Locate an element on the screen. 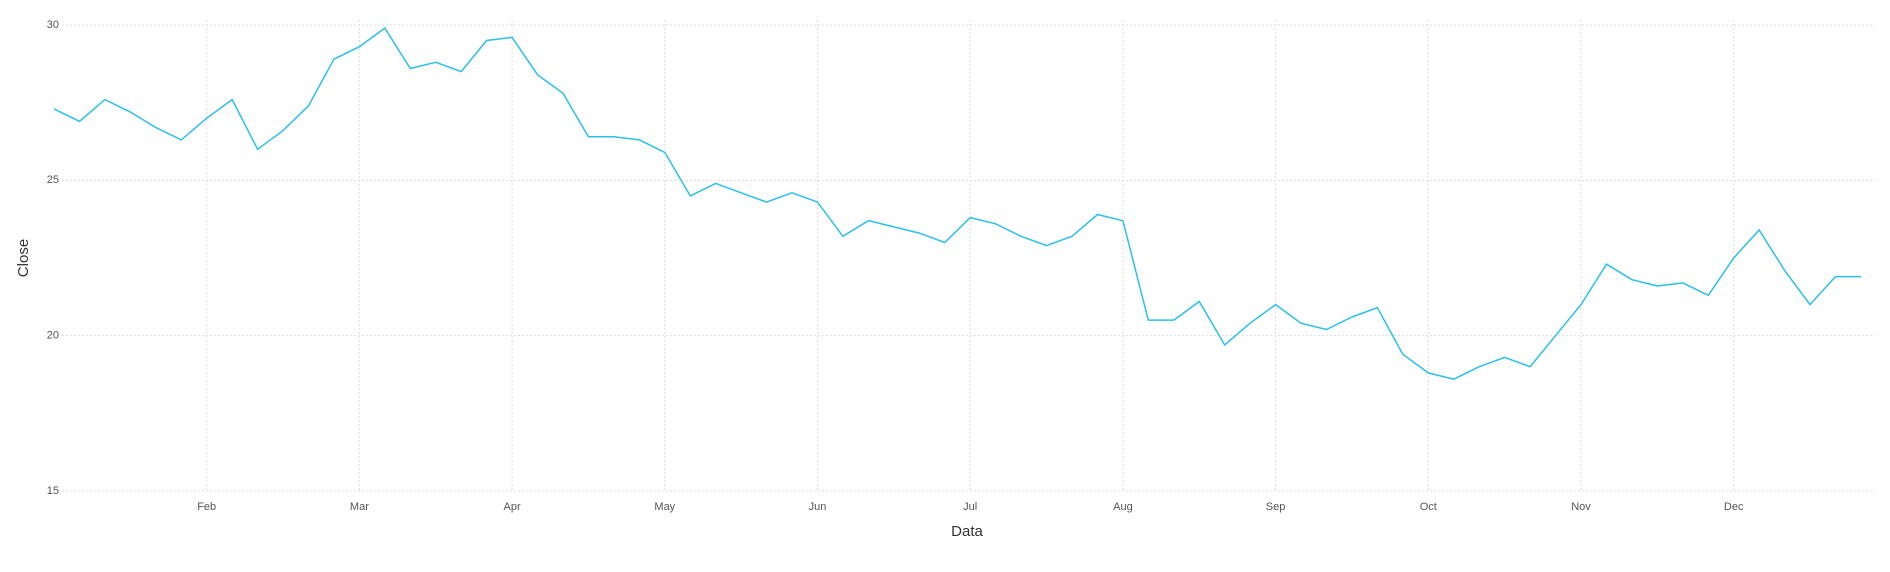 This screenshot has width=1890, height=572. x-tick-label: Nov is located at coordinates (1581, 507).